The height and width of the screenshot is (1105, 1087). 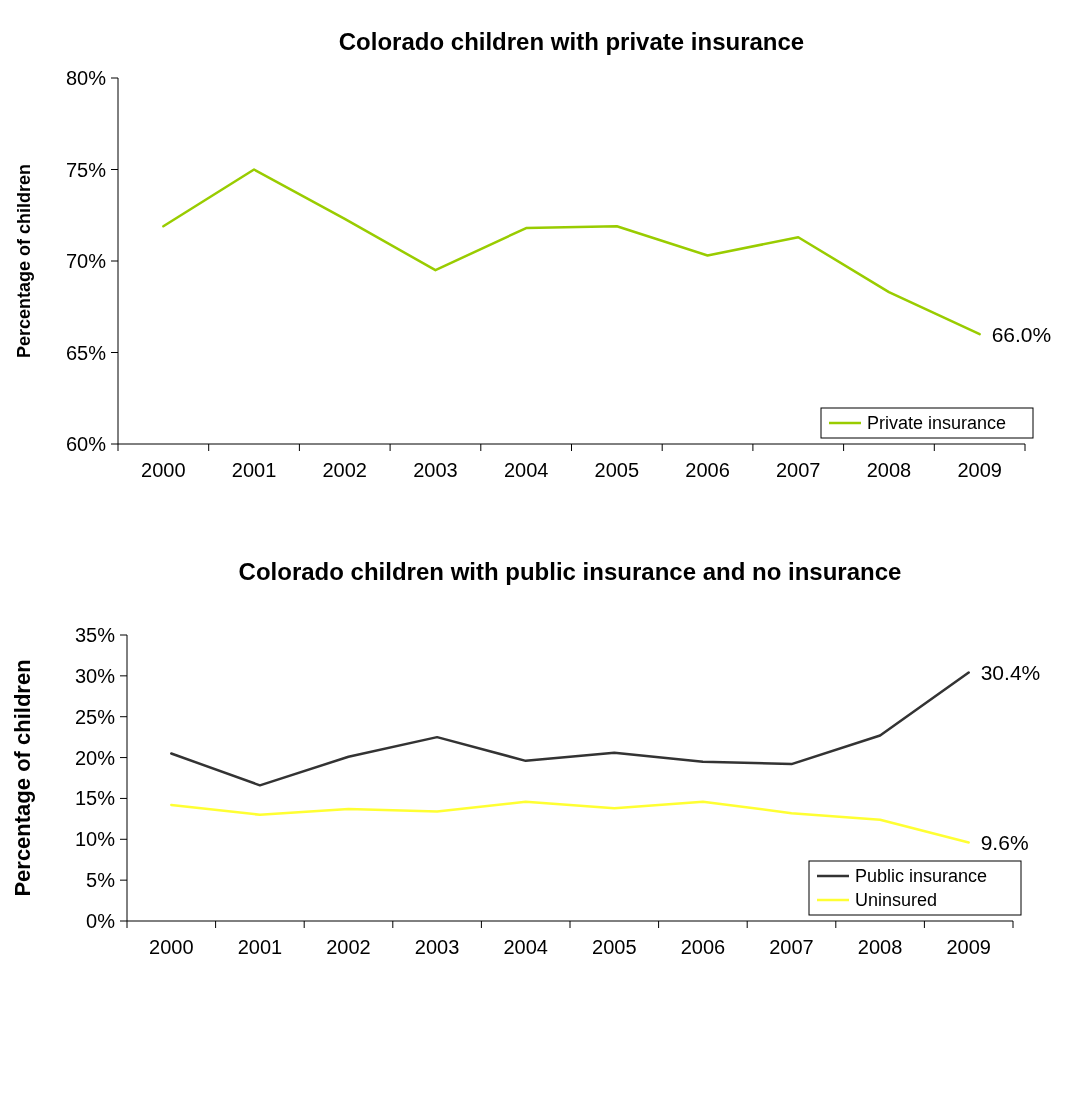 What do you see at coordinates (86, 444) in the screenshot?
I see `y-tick-label: 60%` at bounding box center [86, 444].